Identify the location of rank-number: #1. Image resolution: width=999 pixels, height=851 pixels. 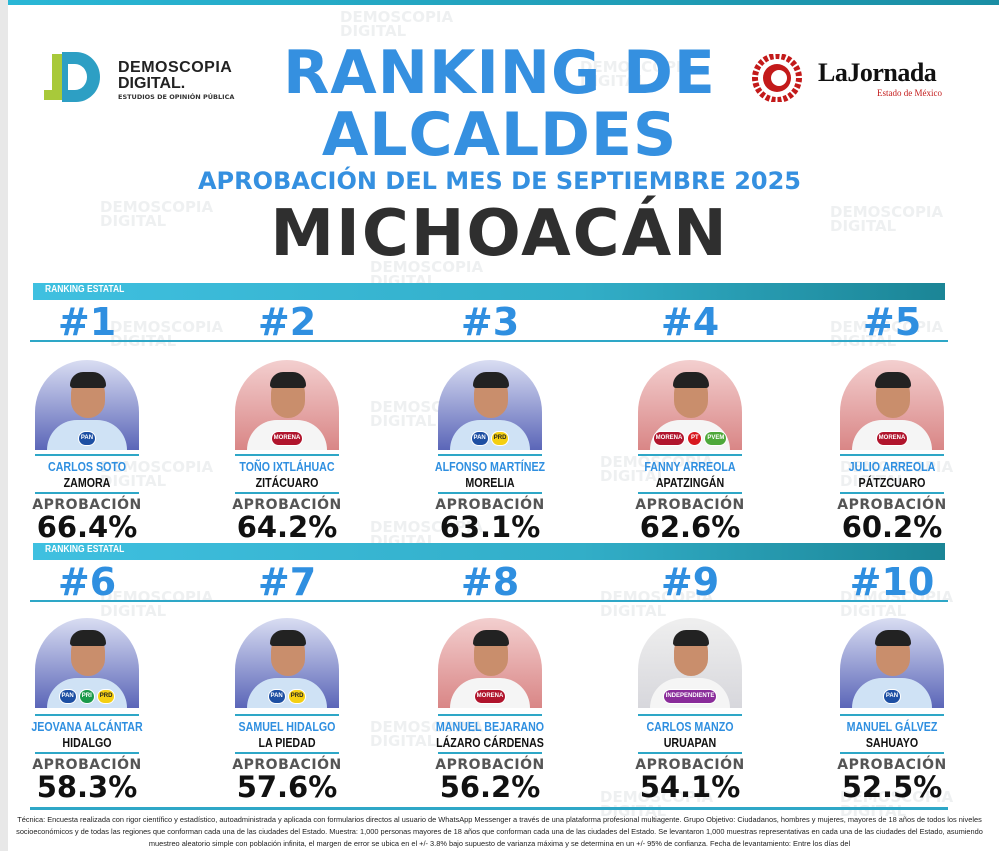
(87, 322).